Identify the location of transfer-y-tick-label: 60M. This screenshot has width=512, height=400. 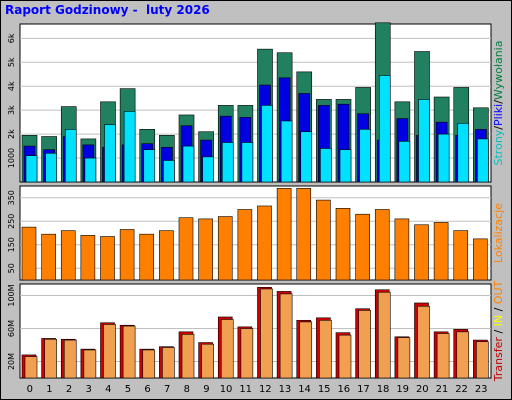
(11, 328).